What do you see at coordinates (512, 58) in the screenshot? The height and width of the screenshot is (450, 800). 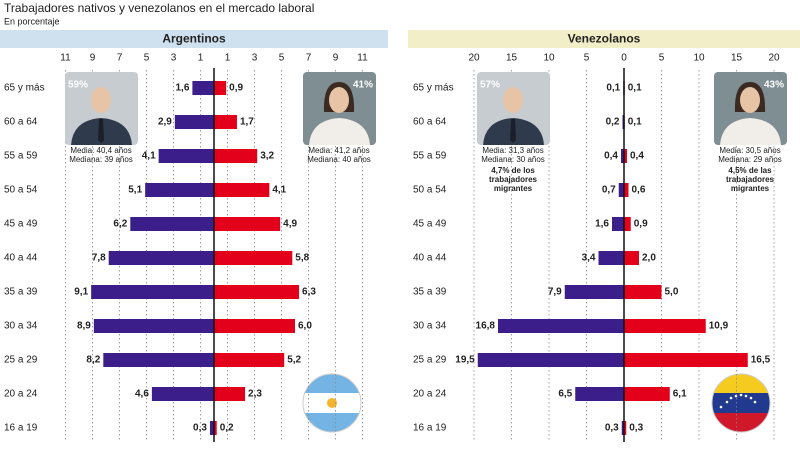 I see `x-tick-label: 15` at bounding box center [512, 58].